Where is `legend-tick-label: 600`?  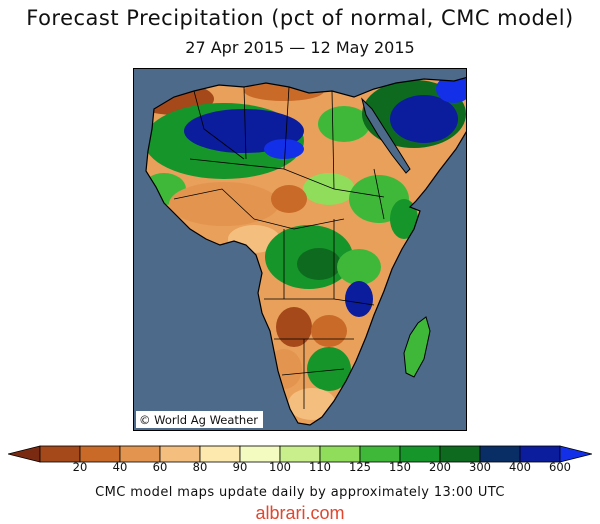 legend-tick-label: 600 is located at coordinates (560, 467).